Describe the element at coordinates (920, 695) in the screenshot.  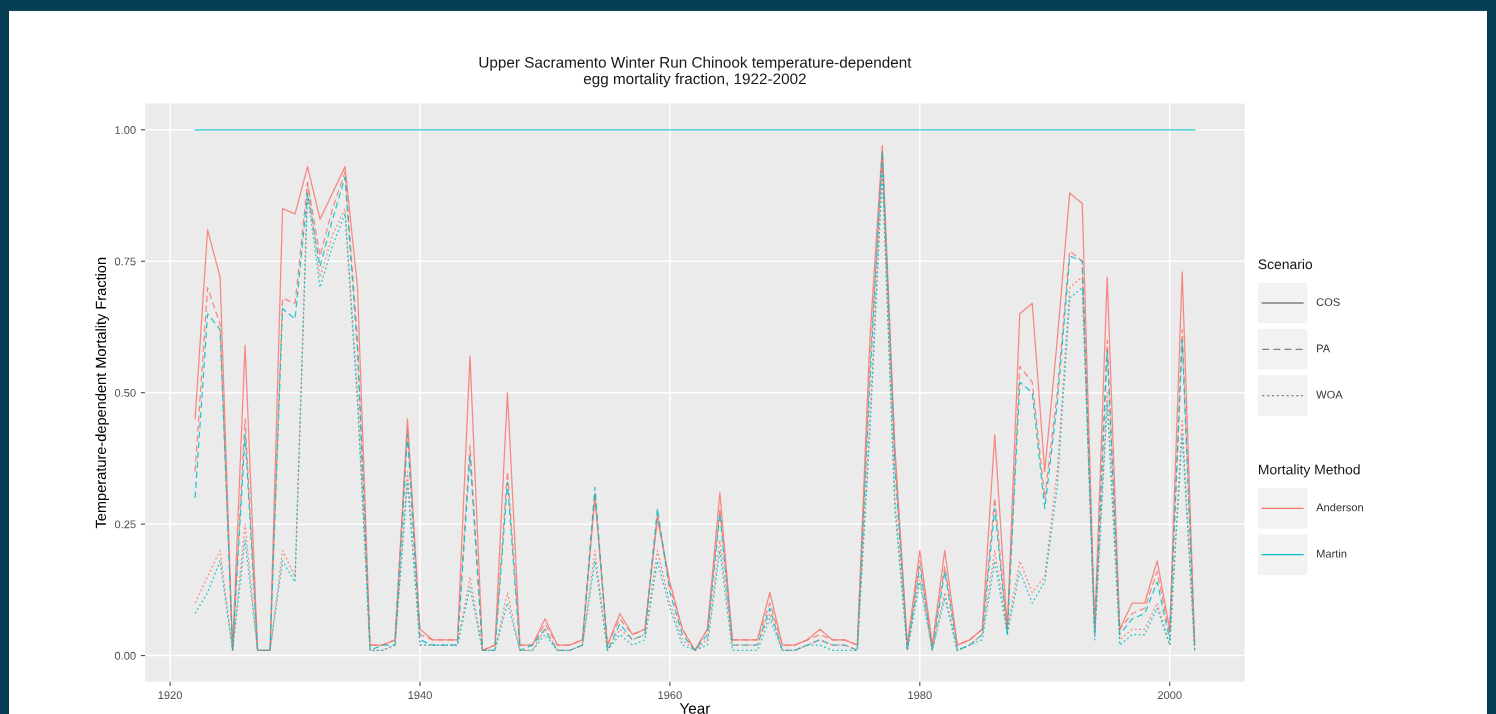
I see `x-tick-label: 1980` at that location.